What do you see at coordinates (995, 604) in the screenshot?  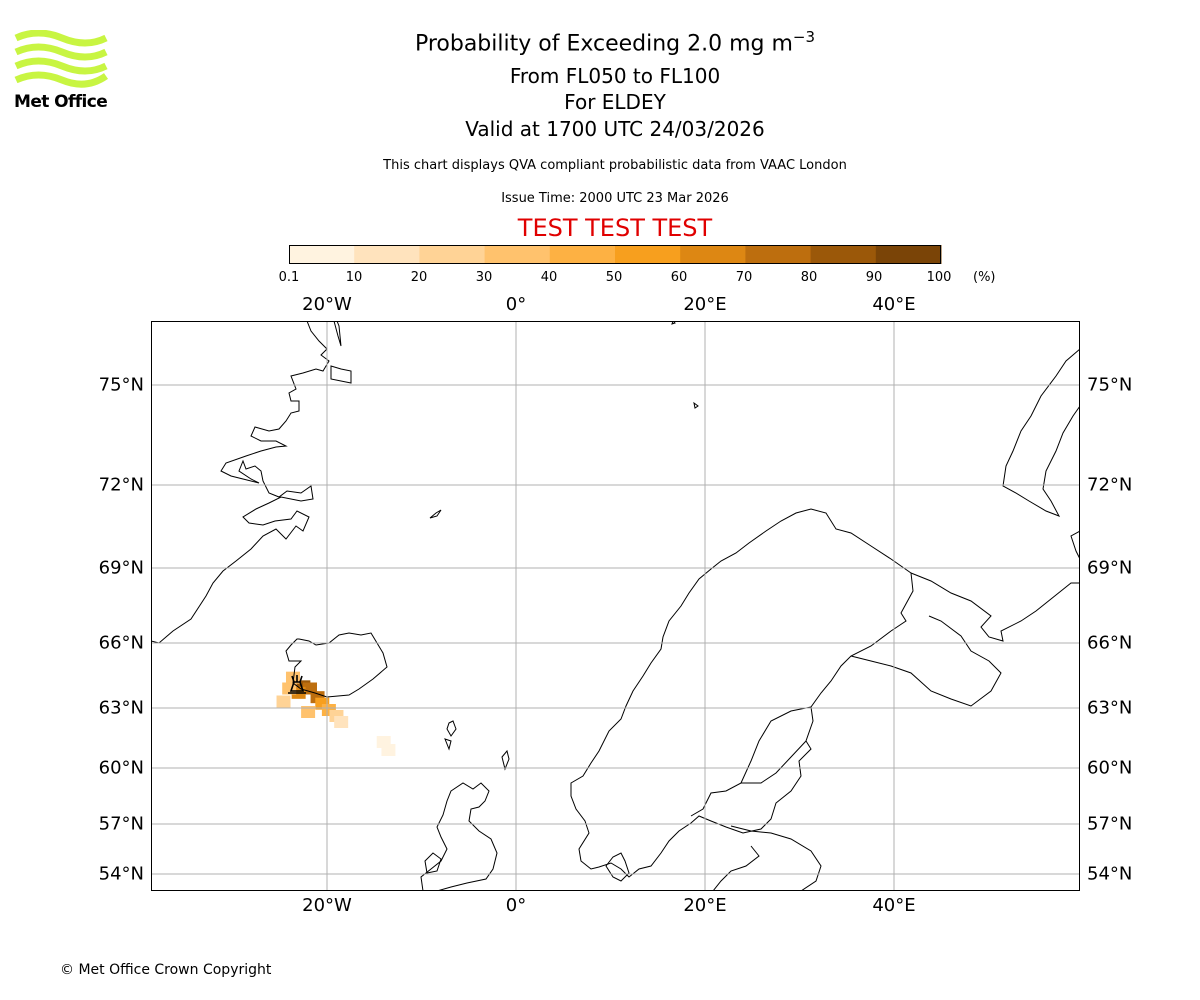 I see `coastline-russia-north` at bounding box center [995, 604].